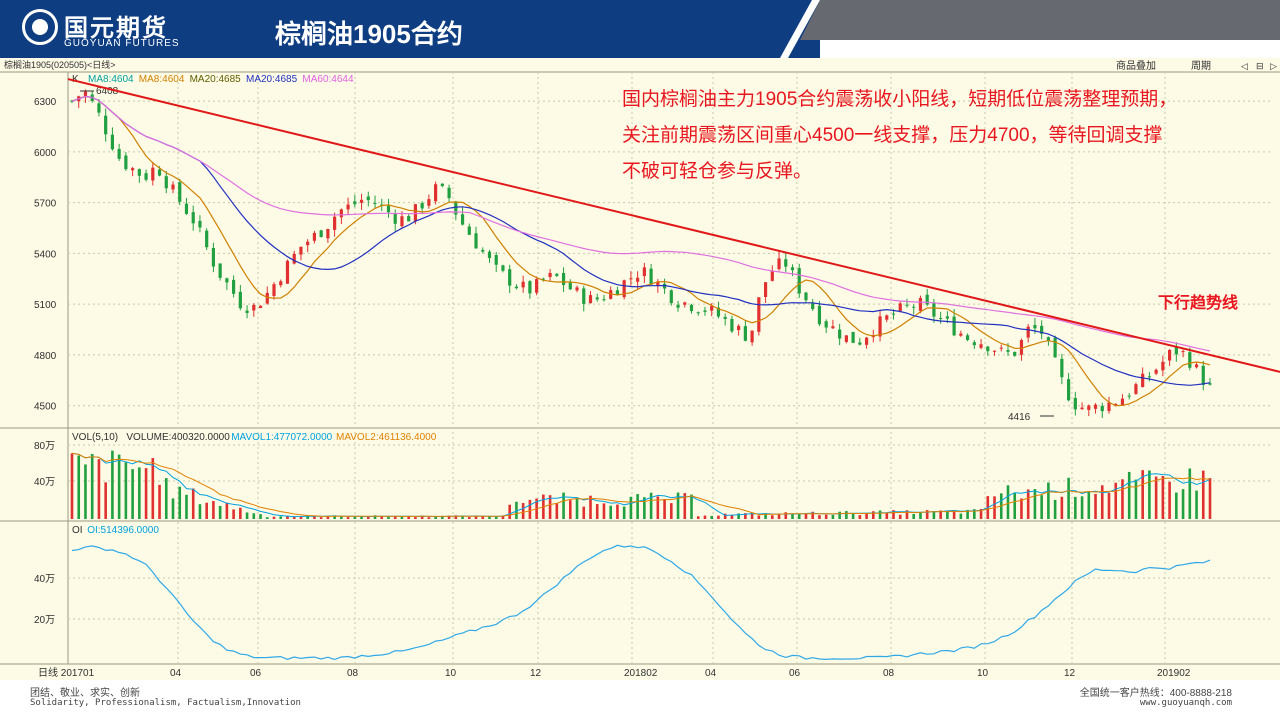 This screenshot has width=1280, height=720. Describe the element at coordinates (45, 153) in the screenshot. I see `y-tick-label: 6000` at that location.